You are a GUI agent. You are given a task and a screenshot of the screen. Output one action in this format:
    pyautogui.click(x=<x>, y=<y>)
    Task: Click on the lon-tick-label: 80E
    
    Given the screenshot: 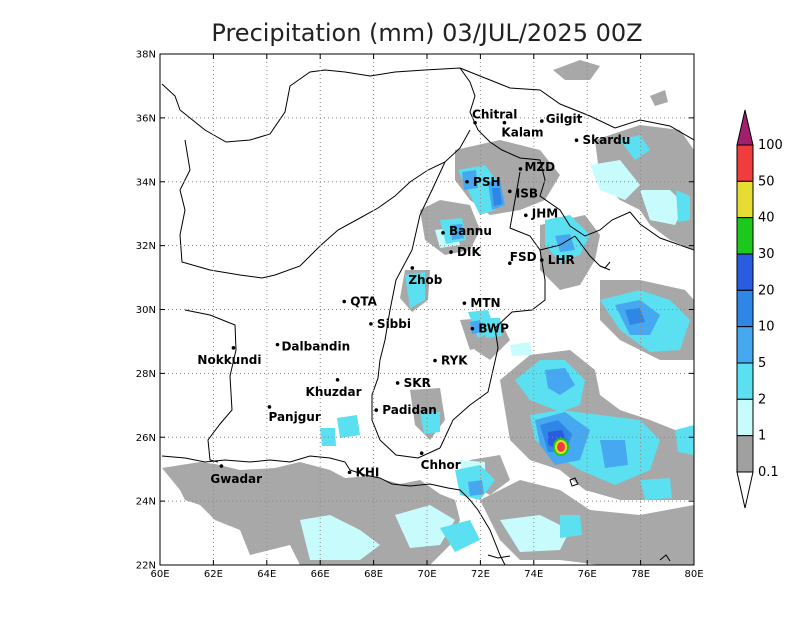 What is the action you would take?
    pyautogui.click(x=693, y=574)
    